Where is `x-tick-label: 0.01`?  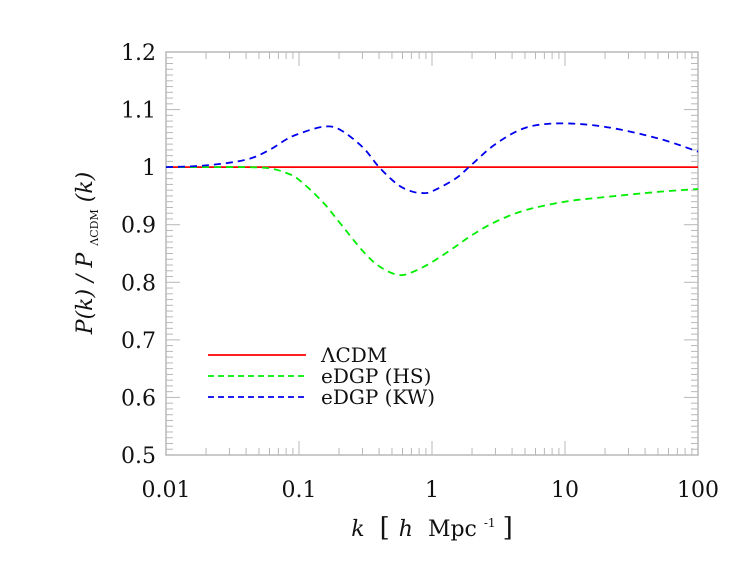
x-tick-label: 0.01 is located at coordinates (166, 490).